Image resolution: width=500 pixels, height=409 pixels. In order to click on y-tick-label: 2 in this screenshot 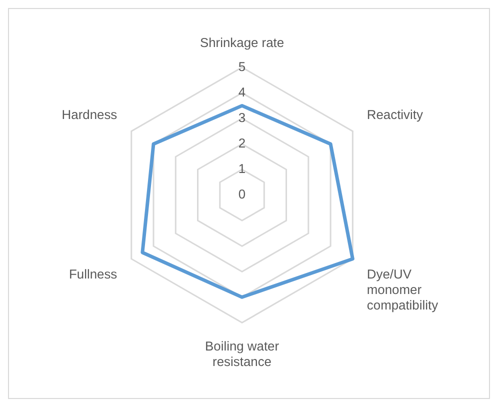, I will do `click(242, 143)`.